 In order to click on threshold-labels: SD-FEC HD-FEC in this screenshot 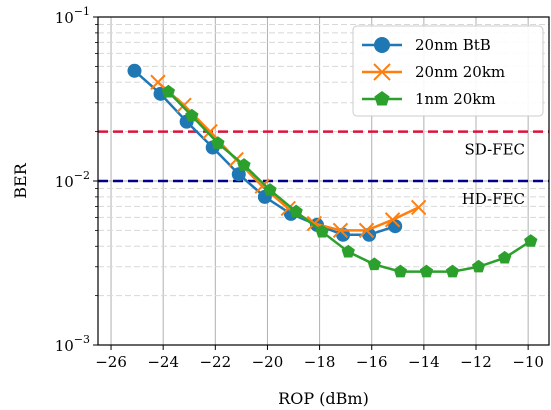, I will do `click(493, 174)`.